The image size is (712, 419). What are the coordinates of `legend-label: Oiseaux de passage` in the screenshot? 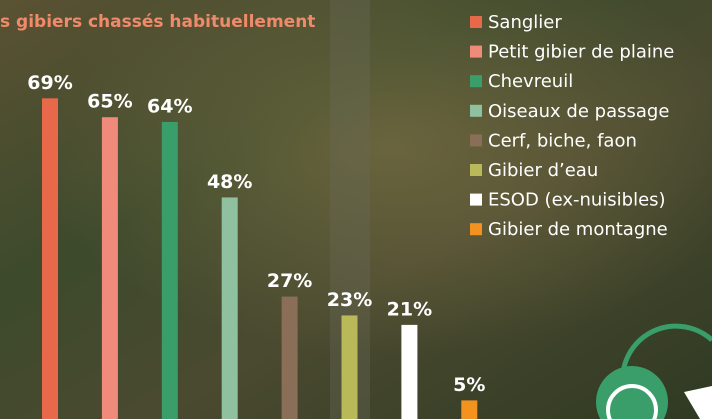 It's located at (578, 111).